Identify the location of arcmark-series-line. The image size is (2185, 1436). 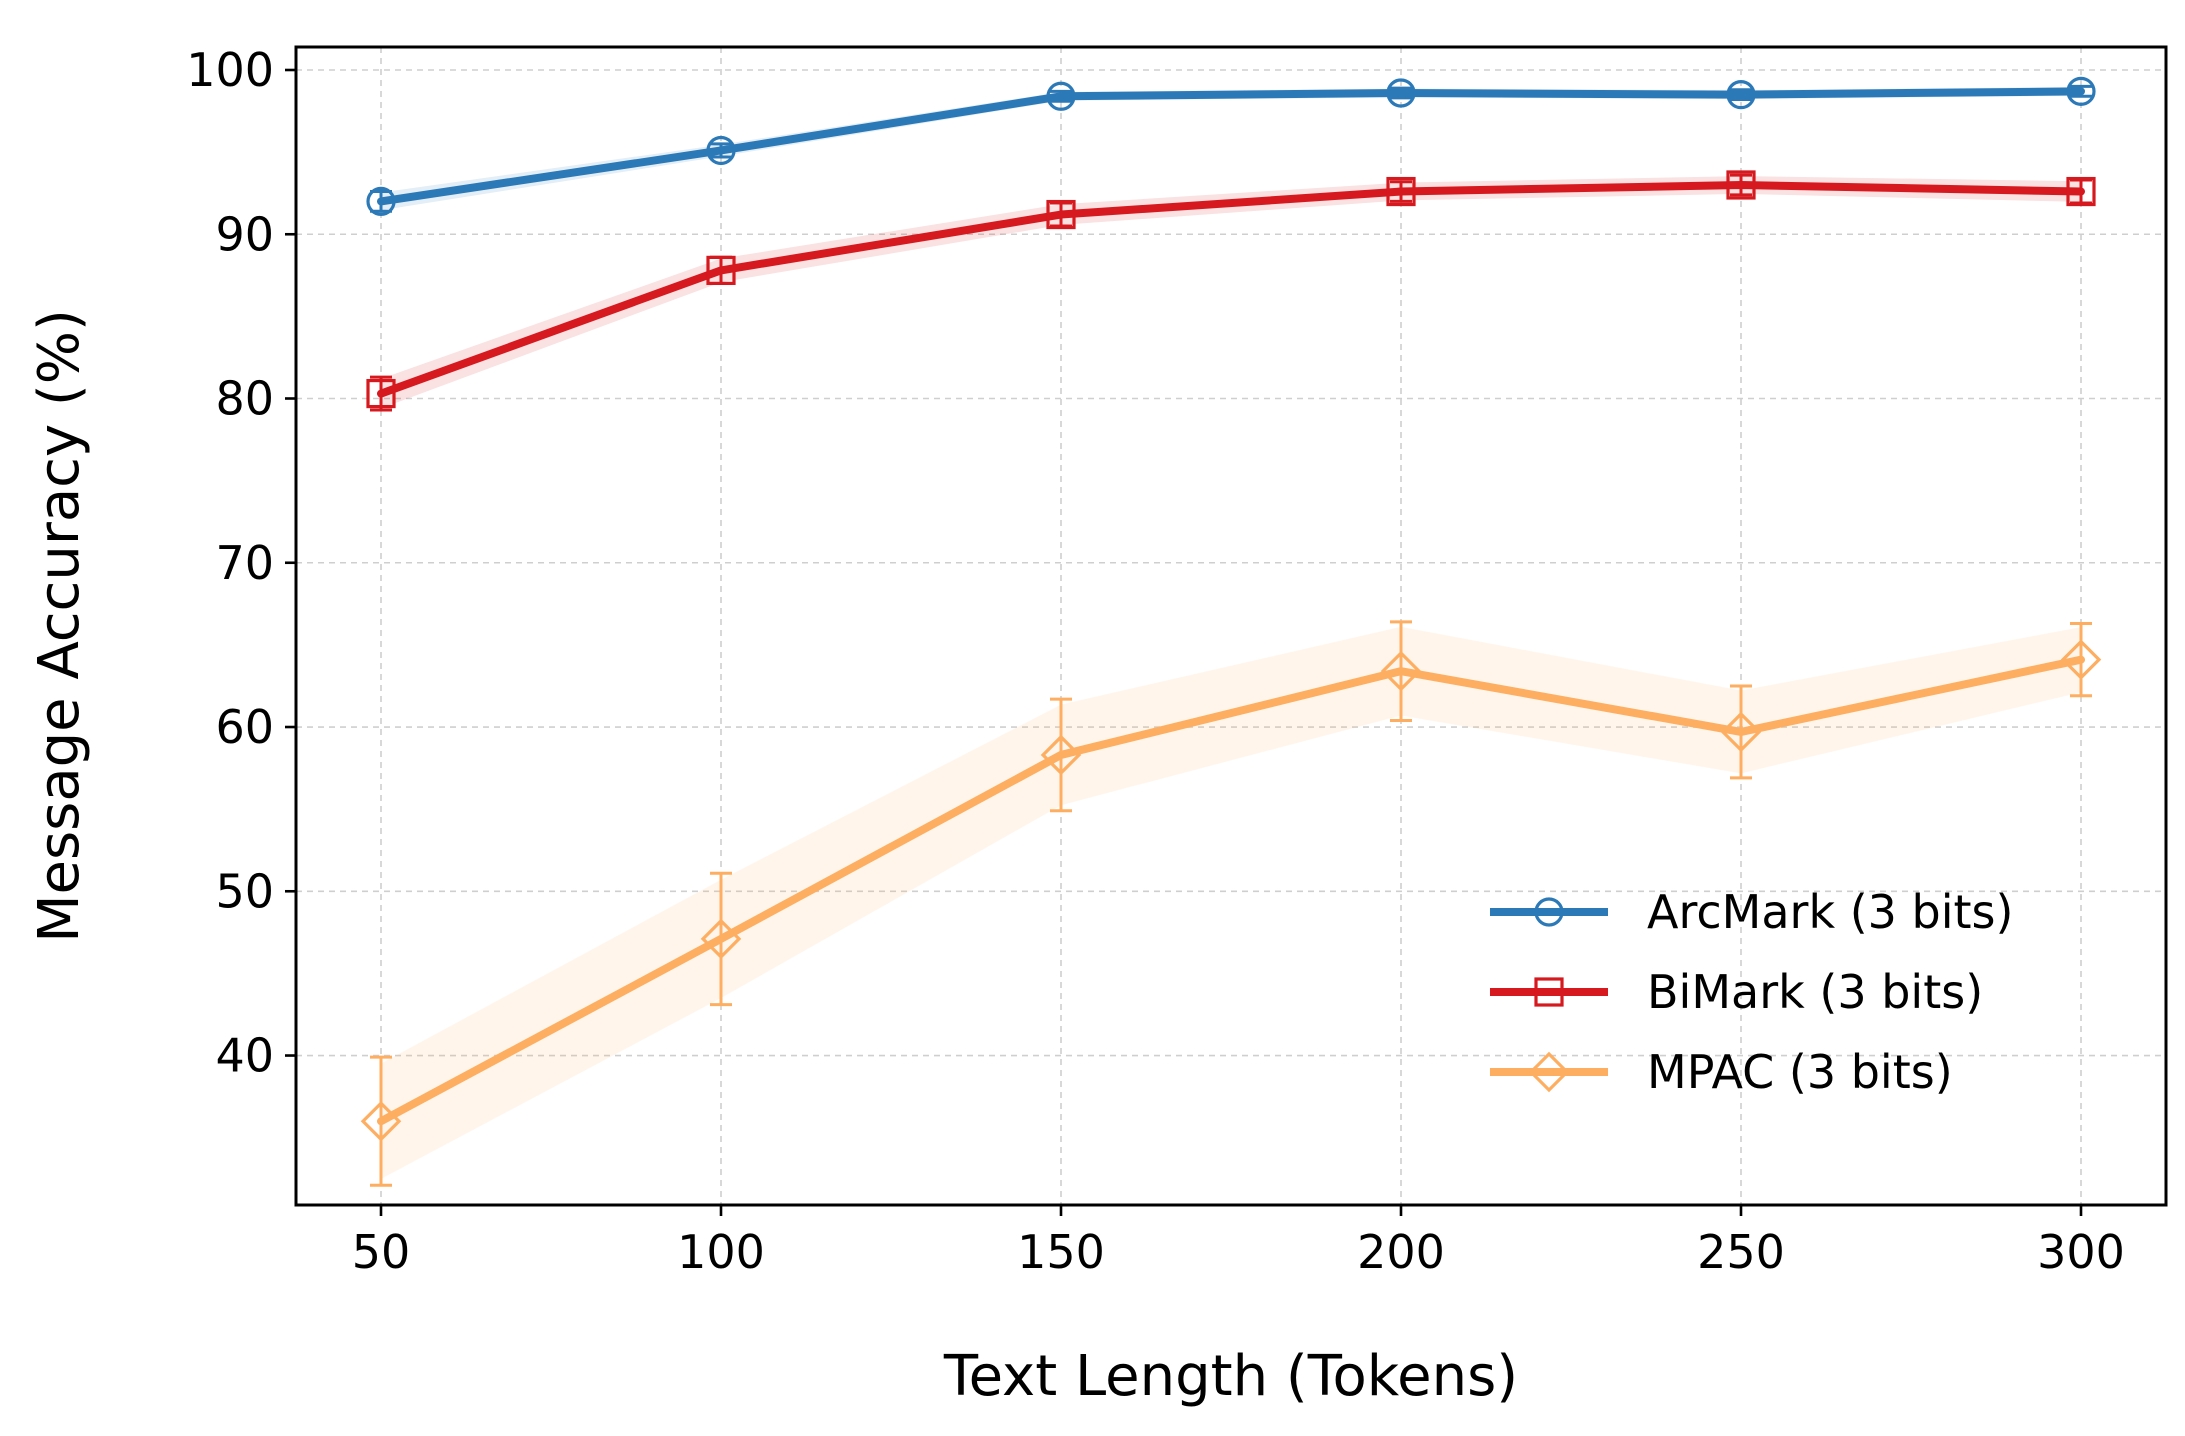
(1231, 146).